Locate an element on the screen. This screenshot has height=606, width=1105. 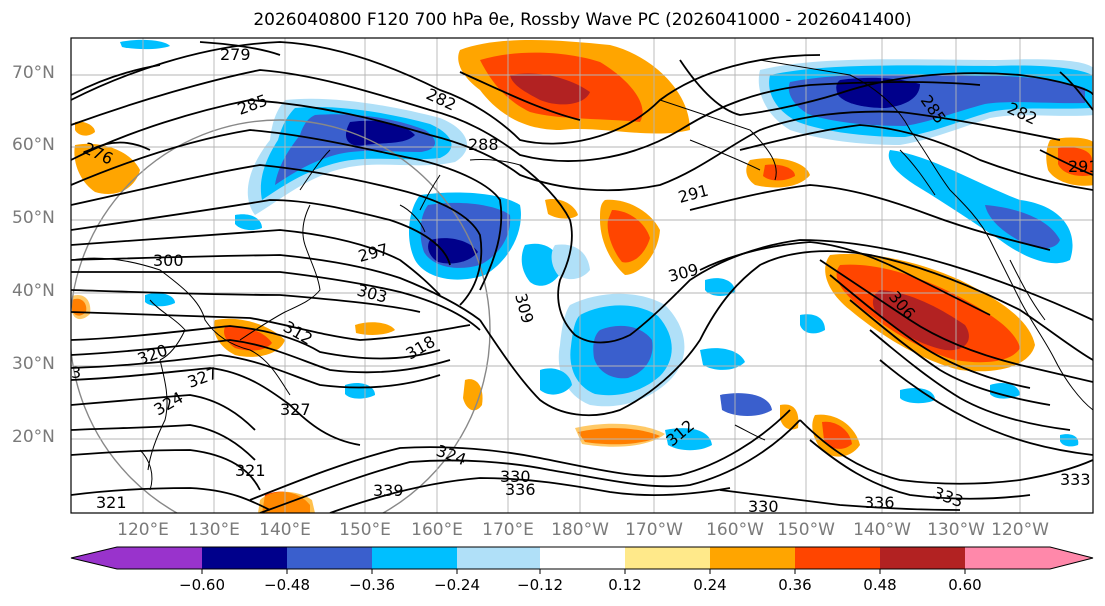
svg-text: 327 is located at coordinates (295, 409).